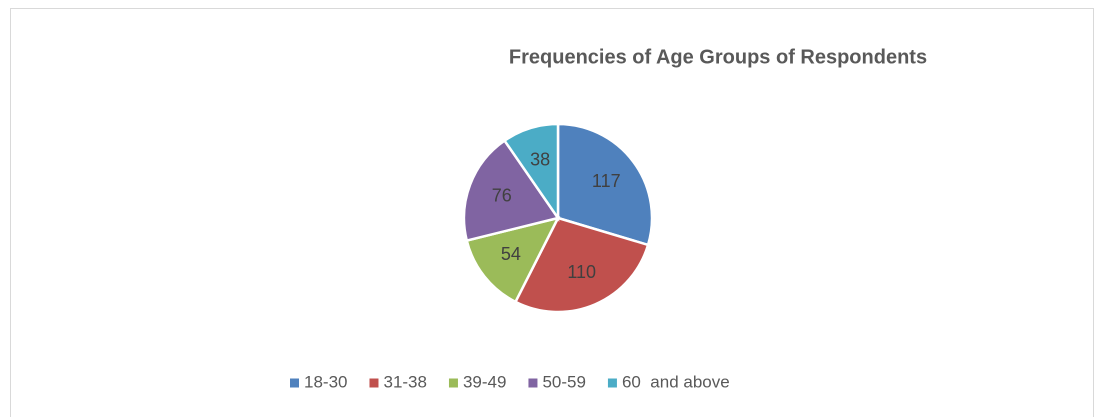  I want to click on legend-label: 50-59, so click(563, 381).